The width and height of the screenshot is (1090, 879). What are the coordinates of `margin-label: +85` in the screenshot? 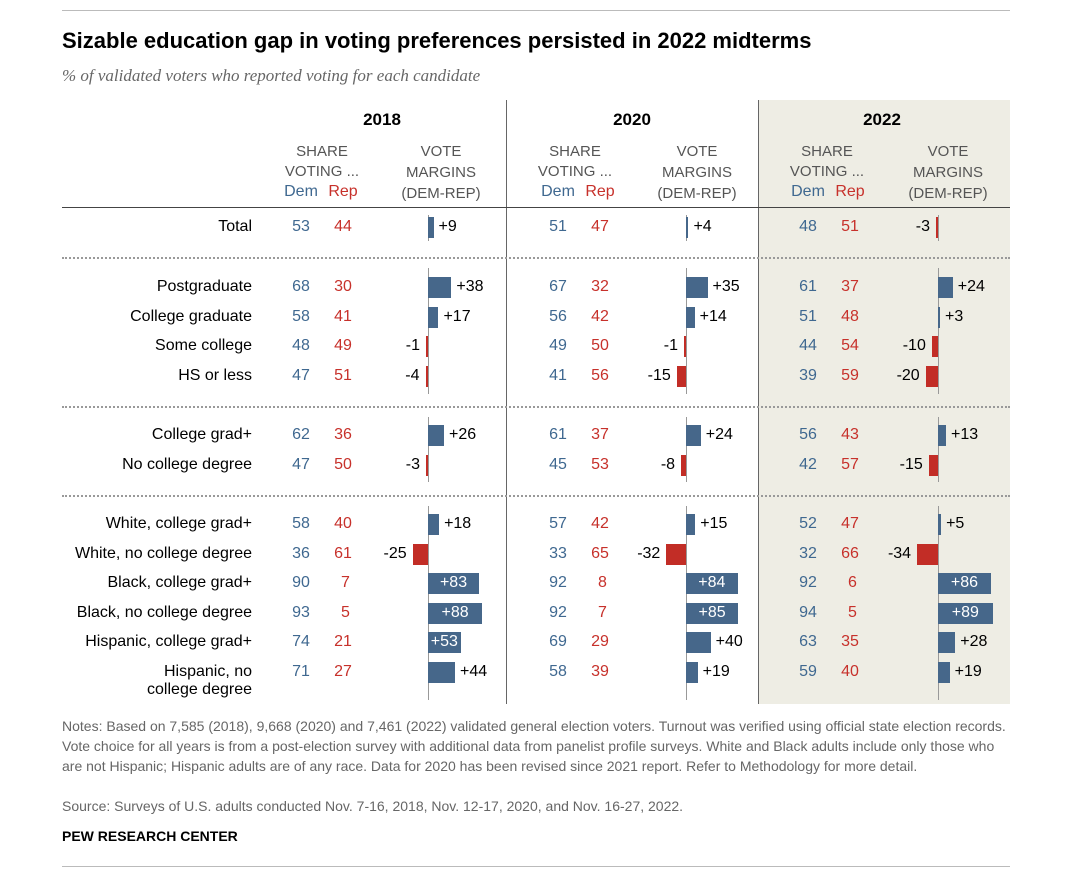 It's located at (712, 612).